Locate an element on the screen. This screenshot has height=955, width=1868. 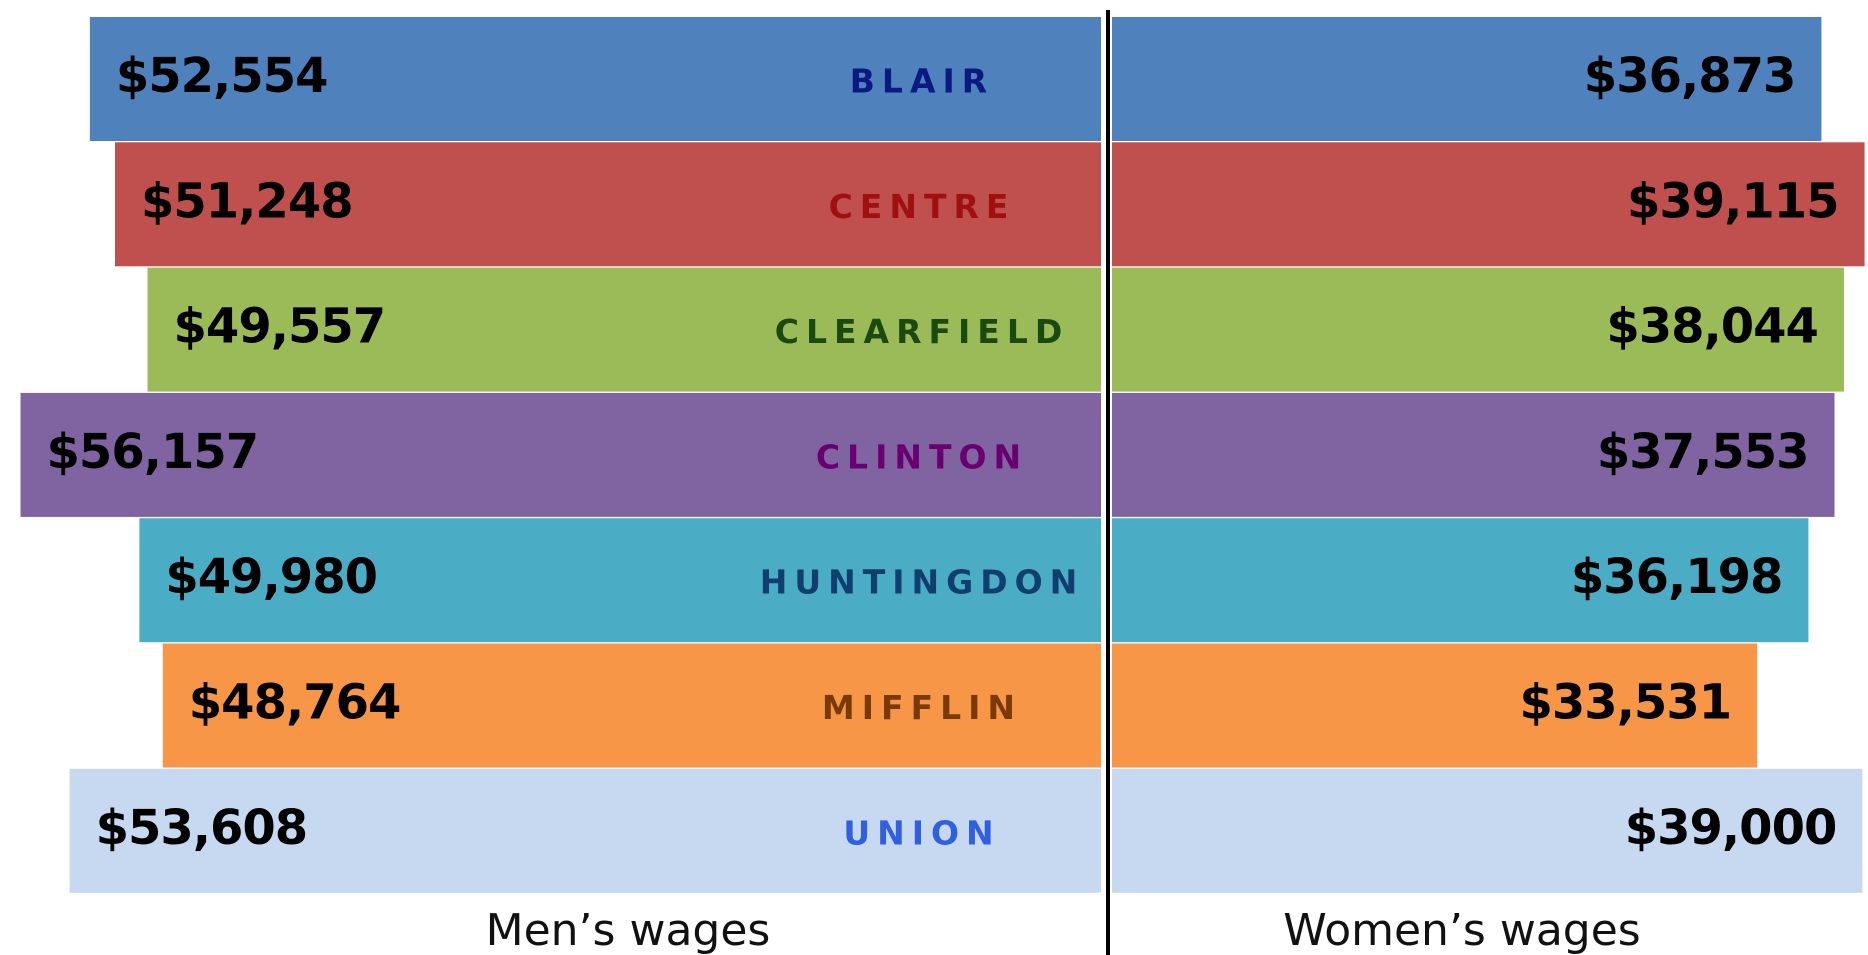
value-label: $36,198 is located at coordinates (1677, 577).